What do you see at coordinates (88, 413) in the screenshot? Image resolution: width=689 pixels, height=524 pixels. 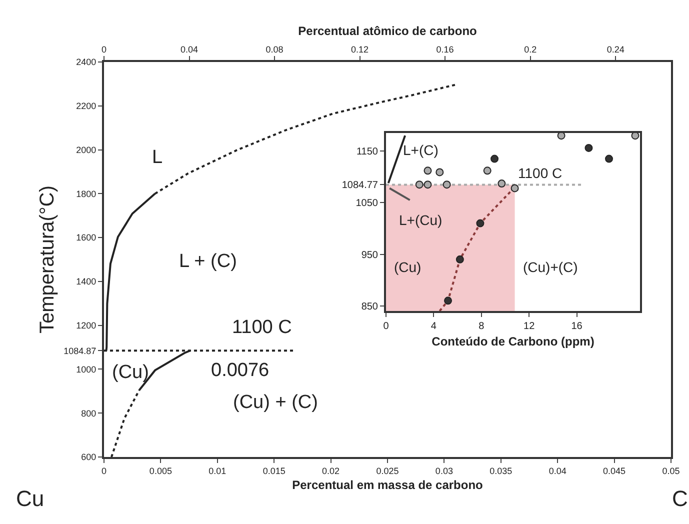 I see `y-tick-label: 800` at bounding box center [88, 413].